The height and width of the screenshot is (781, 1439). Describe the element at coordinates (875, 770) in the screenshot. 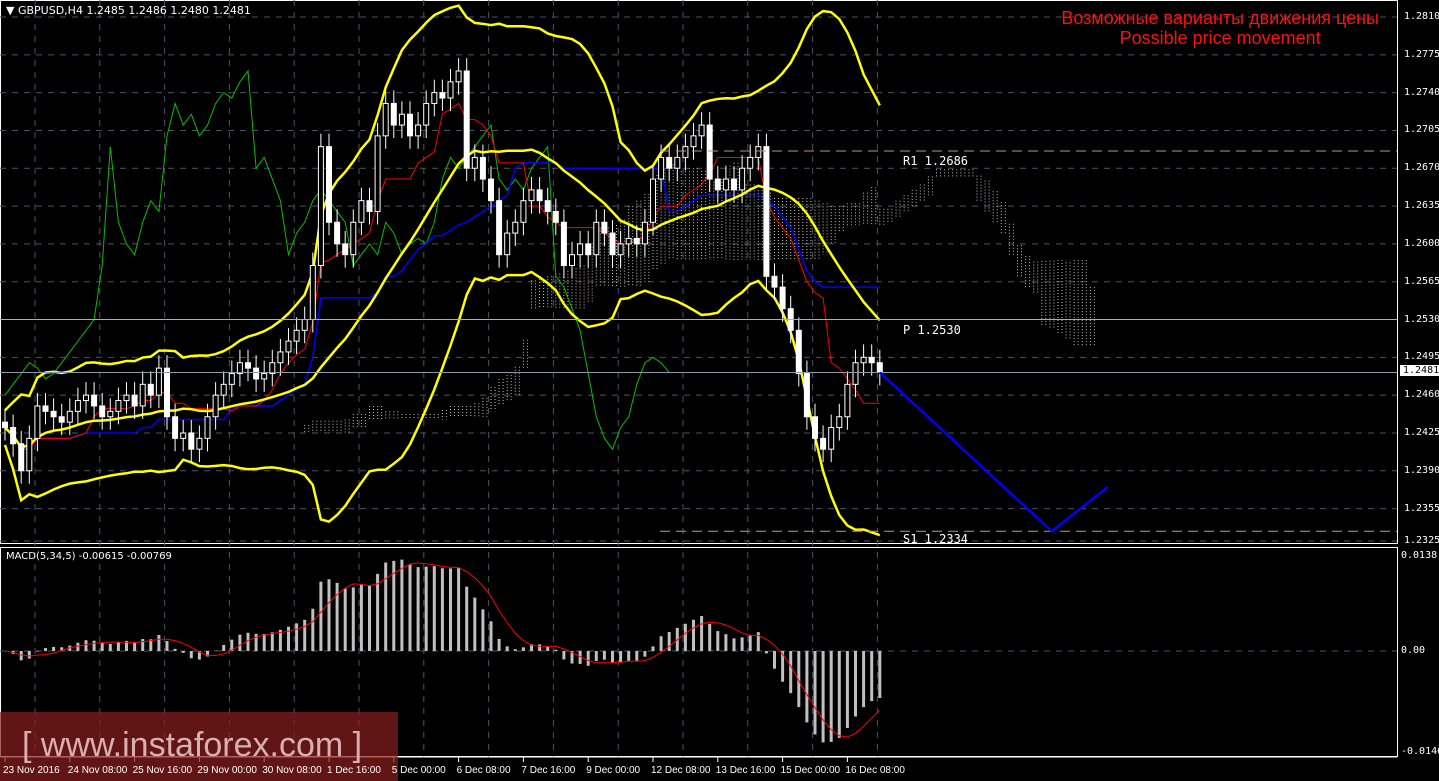

I see `time-tick-label: 16 Dec 08:00` at that location.